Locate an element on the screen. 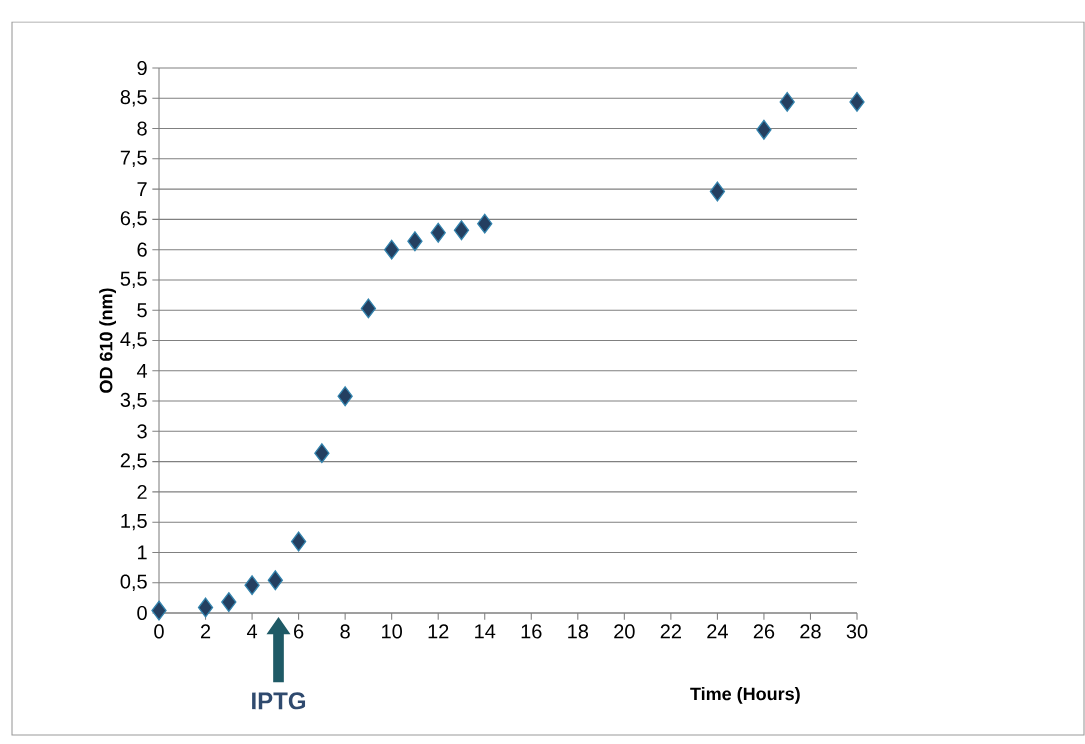 Image resolution: width=1085 pixels, height=744 pixels. x-tick-label: 26 is located at coordinates (764, 631).